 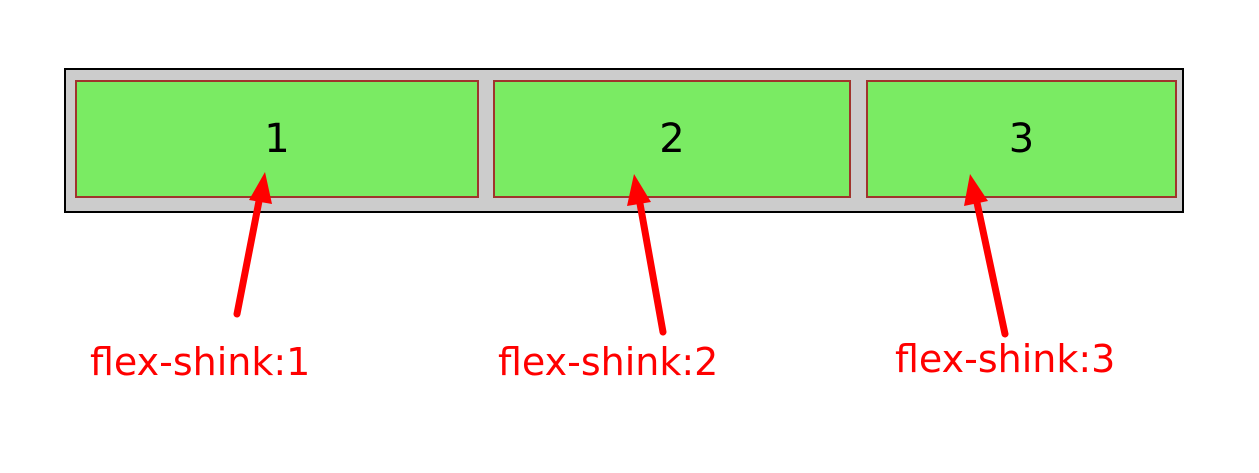 I want to click on flex-item-3: 3, so click(x=1021, y=139).